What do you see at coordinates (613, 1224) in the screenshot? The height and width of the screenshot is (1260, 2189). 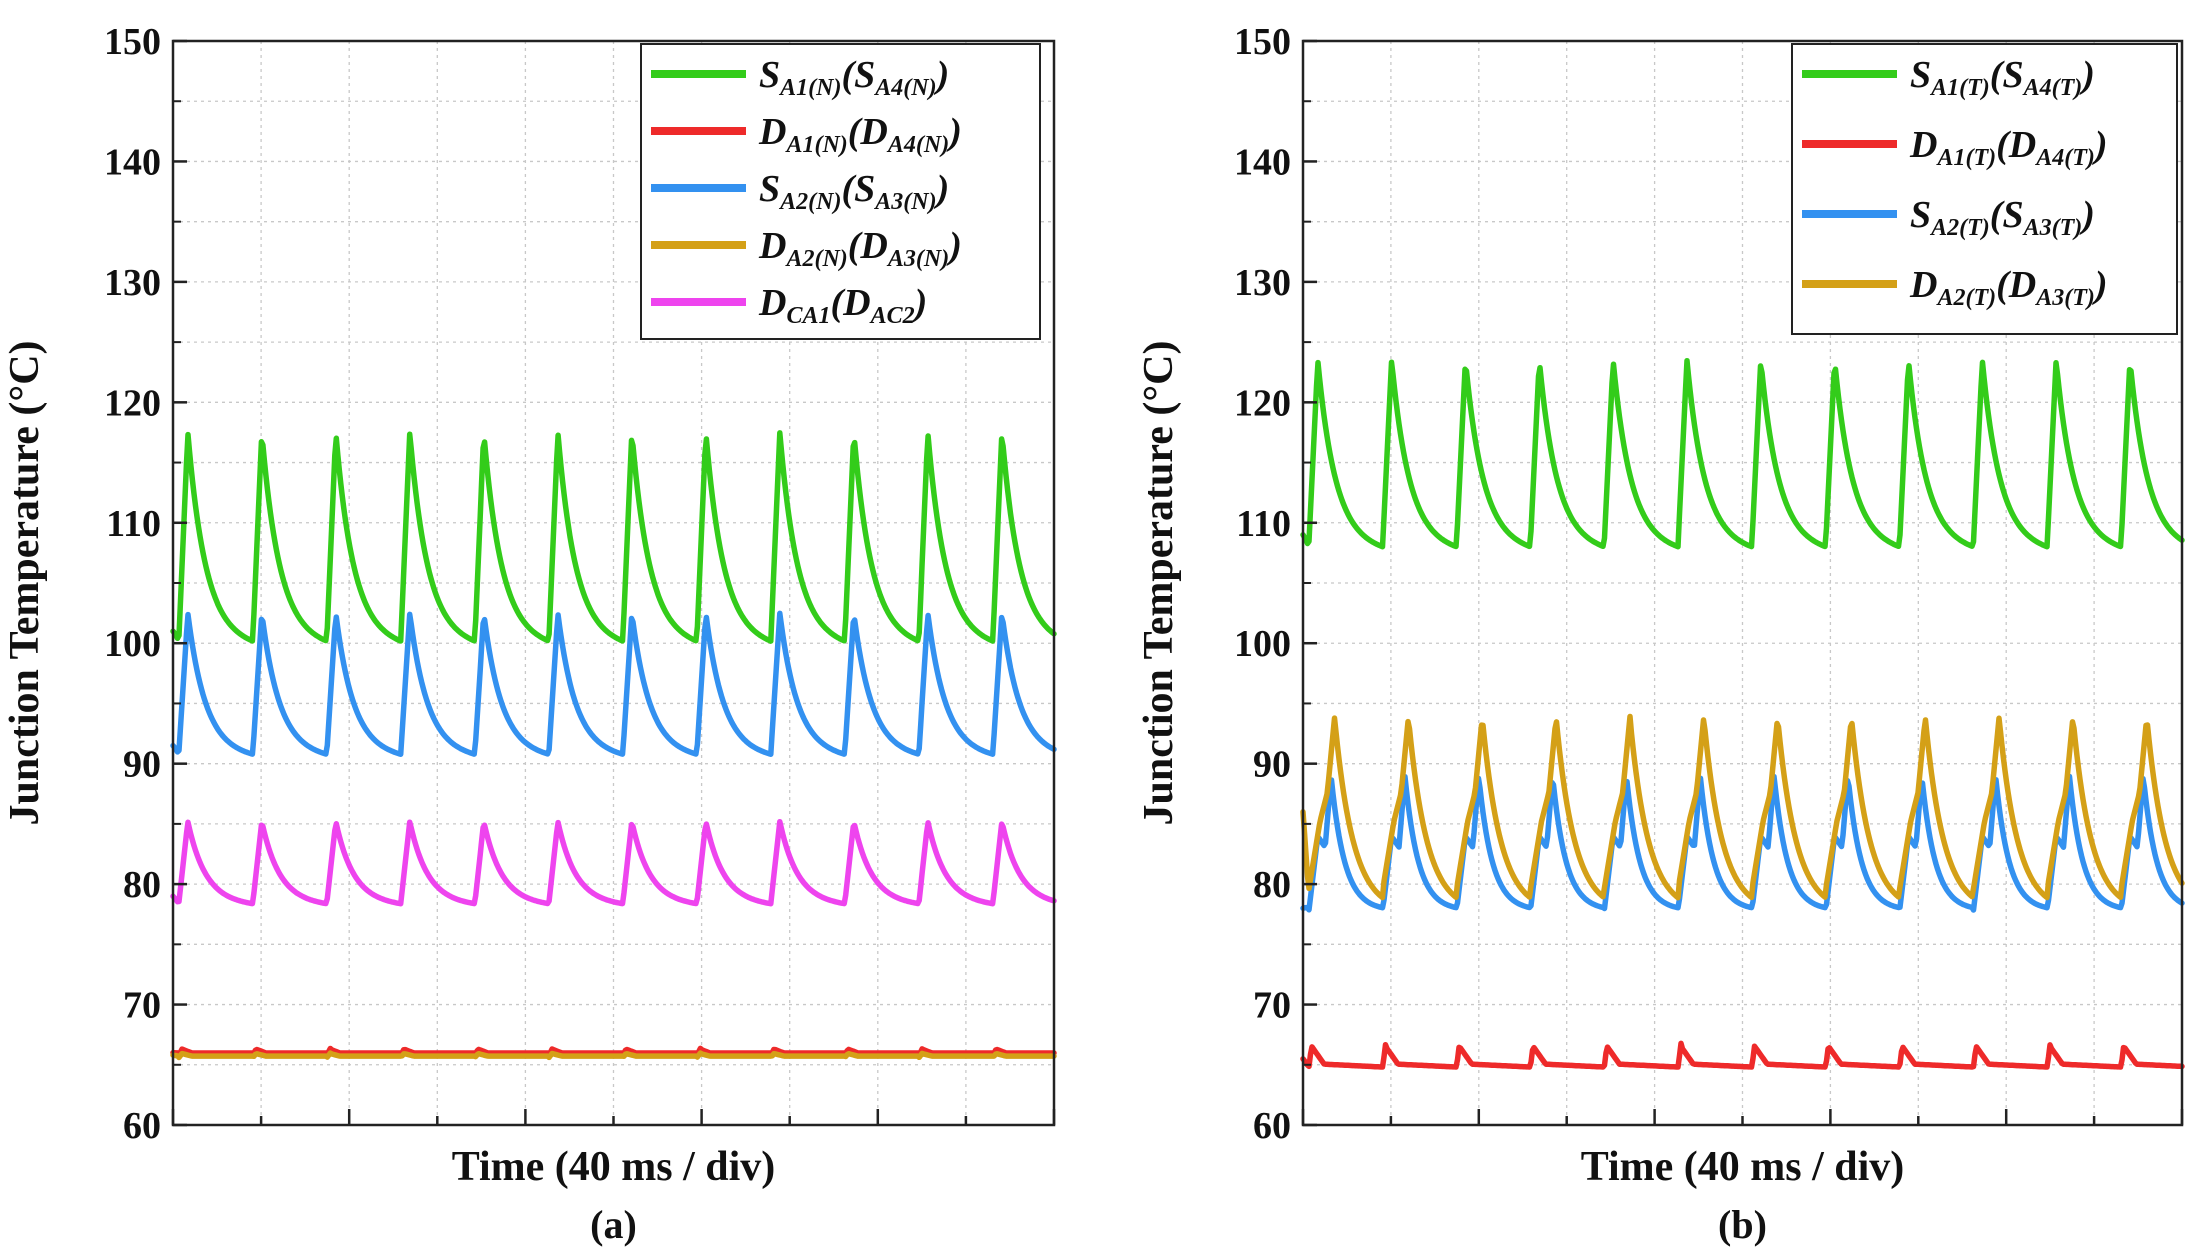 I see `panel-label: (a)` at bounding box center [613, 1224].